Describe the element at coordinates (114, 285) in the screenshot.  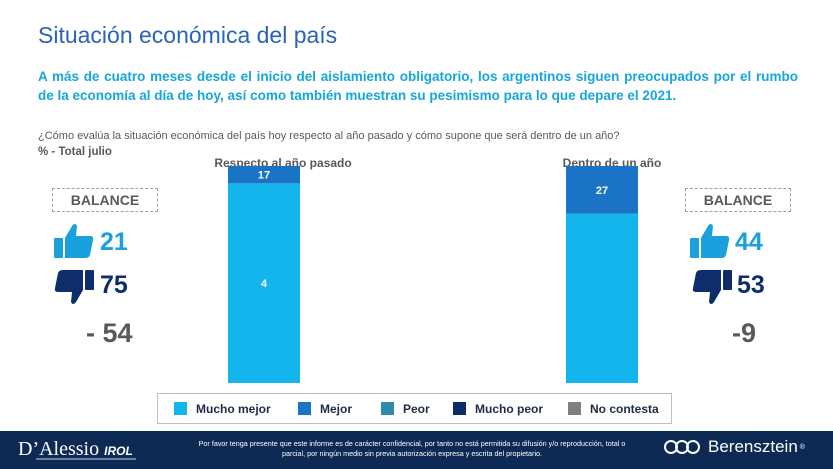
I see `left-negative-value: 75` at that location.